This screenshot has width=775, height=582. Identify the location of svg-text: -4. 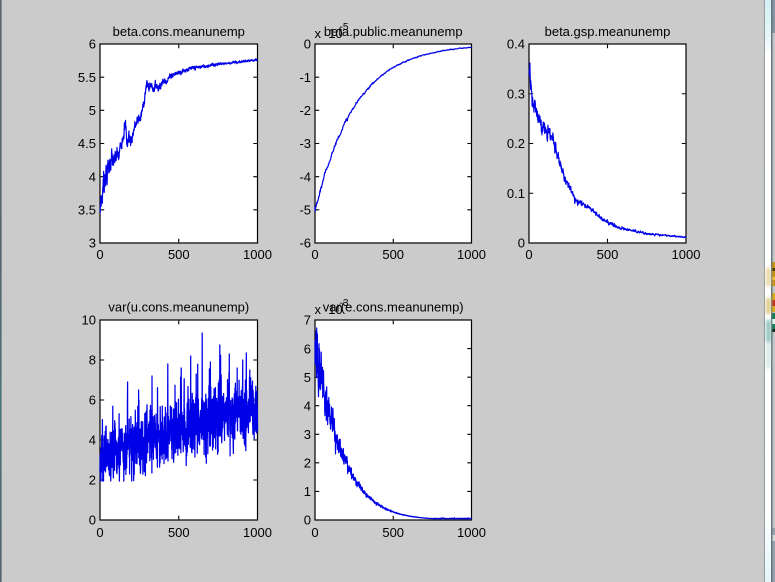
(305, 176).